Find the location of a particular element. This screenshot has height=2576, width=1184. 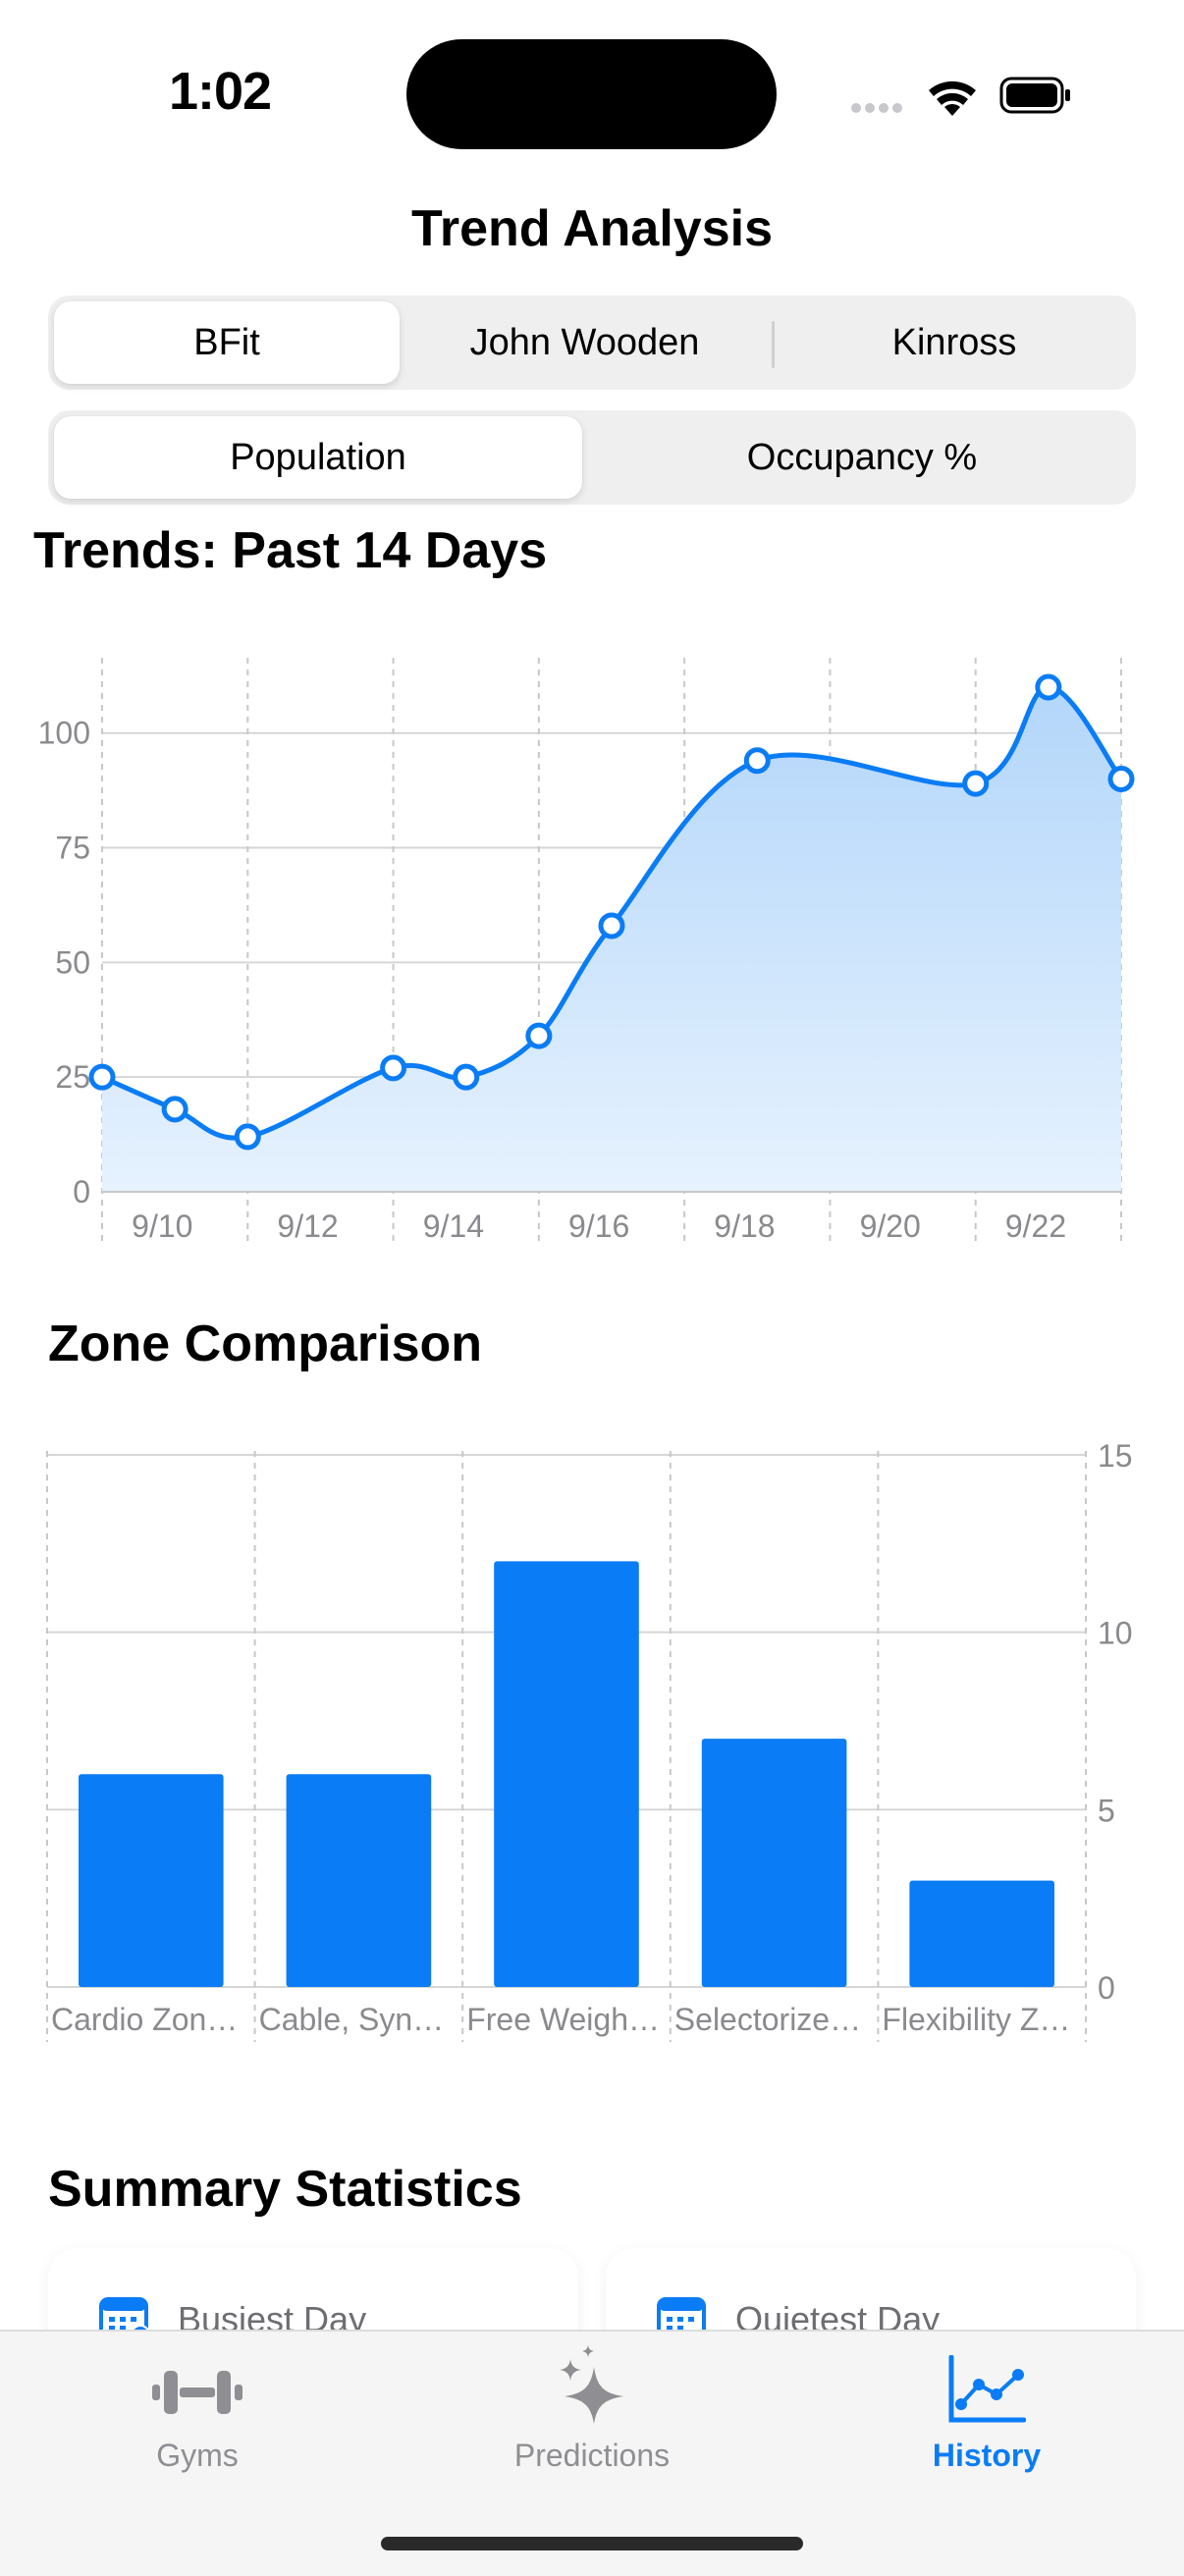

y-tick-label: 100 is located at coordinates (64, 733).